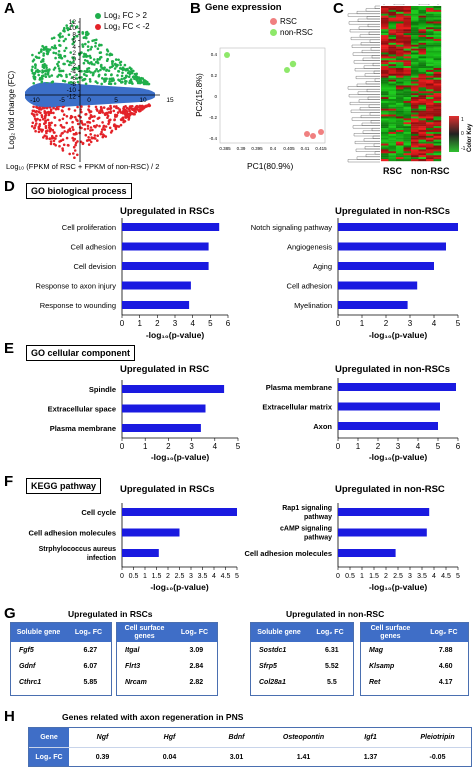 The height and width of the screenshot is (770, 474). What do you see at coordinates (291, 27) in the screenshot?
I see `pca-legend: RSC non-RSC` at bounding box center [291, 27].